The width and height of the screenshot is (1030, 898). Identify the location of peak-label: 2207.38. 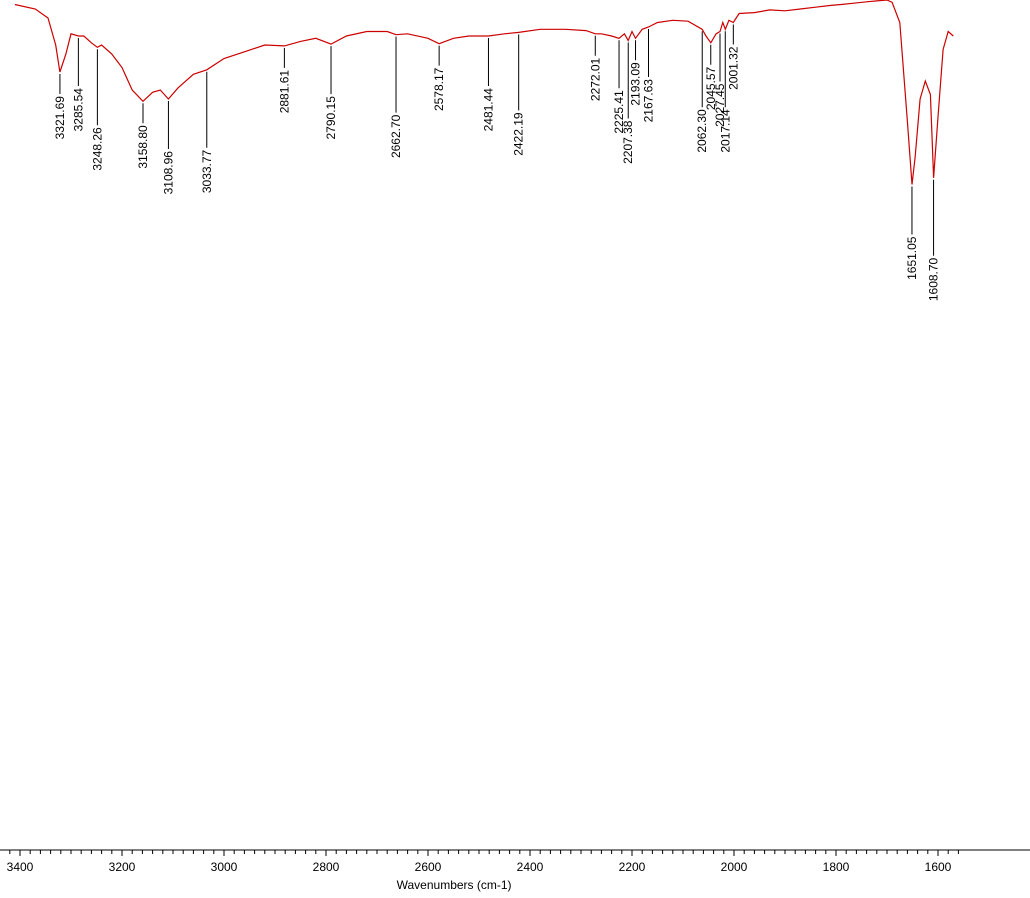
(628, 142).